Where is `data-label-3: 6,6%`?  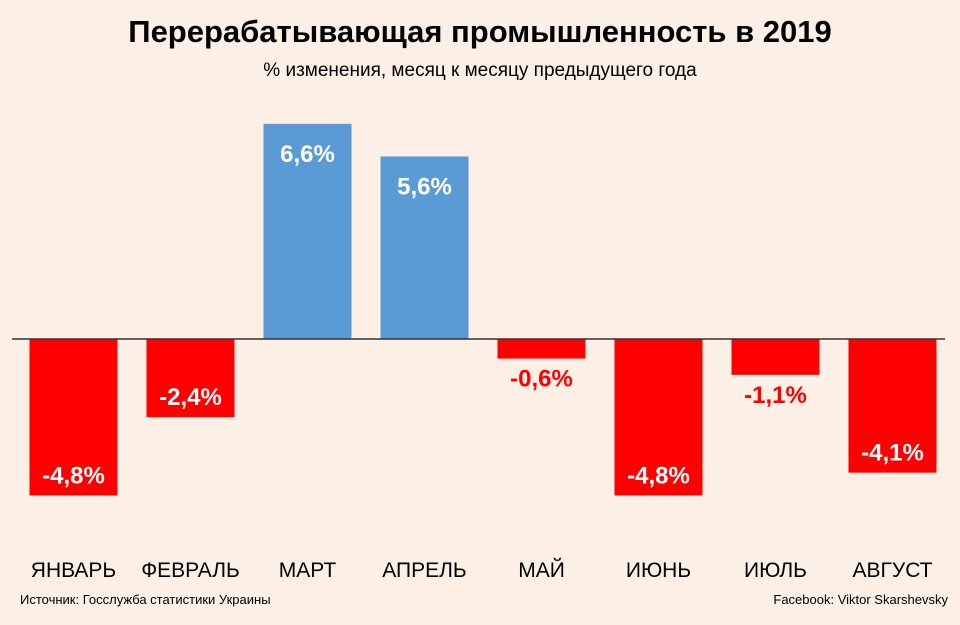 data-label-3: 6,6% is located at coordinates (307, 154).